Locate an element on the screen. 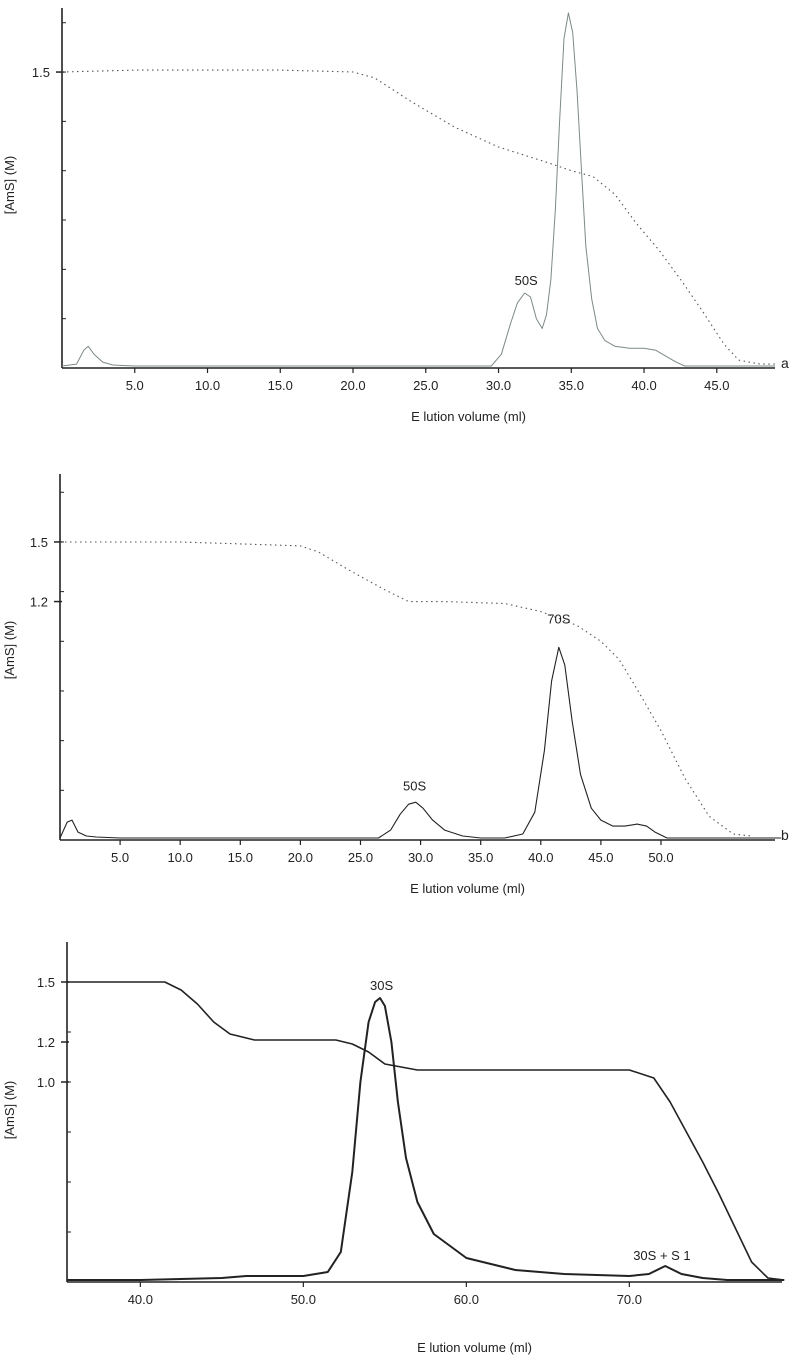  panel-label: a is located at coordinates (785, 363).